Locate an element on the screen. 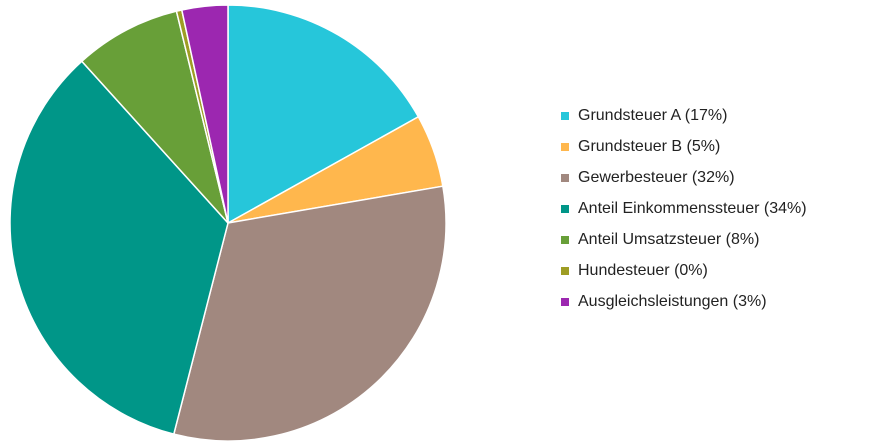 Image resolution: width=885 pixels, height=444 pixels. legend-label: Anteil Umsatzsteuer (8%) is located at coordinates (668, 239).